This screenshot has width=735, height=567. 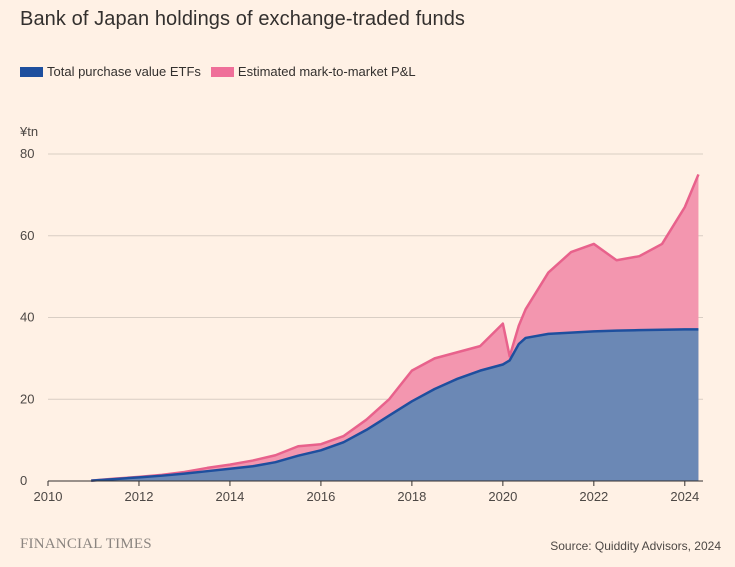 What do you see at coordinates (502, 496) in the screenshot?
I see `x-tick-label: 2020` at bounding box center [502, 496].